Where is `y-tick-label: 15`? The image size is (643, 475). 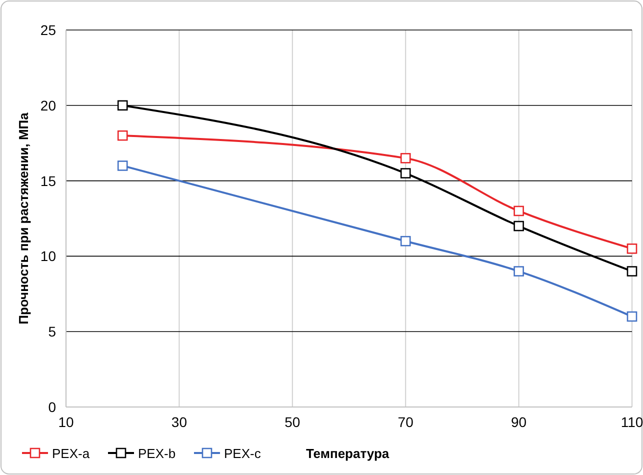
y-tick-label: 15 is located at coordinates (48, 180).